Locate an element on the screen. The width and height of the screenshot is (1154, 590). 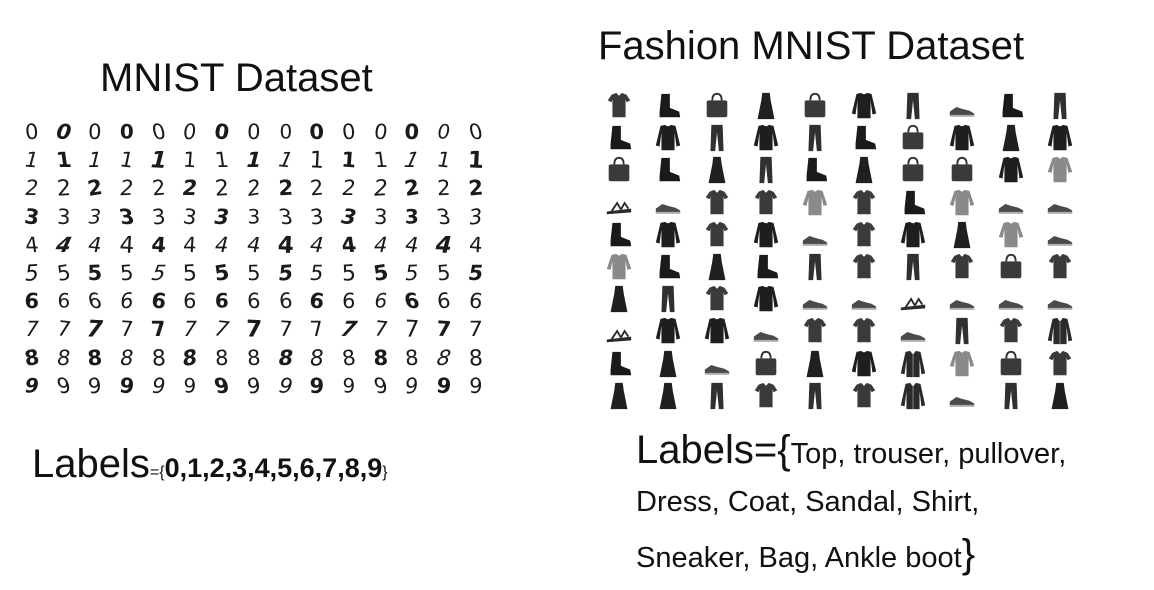
fashion-labels-close-brace: } is located at coordinates (968, 554).